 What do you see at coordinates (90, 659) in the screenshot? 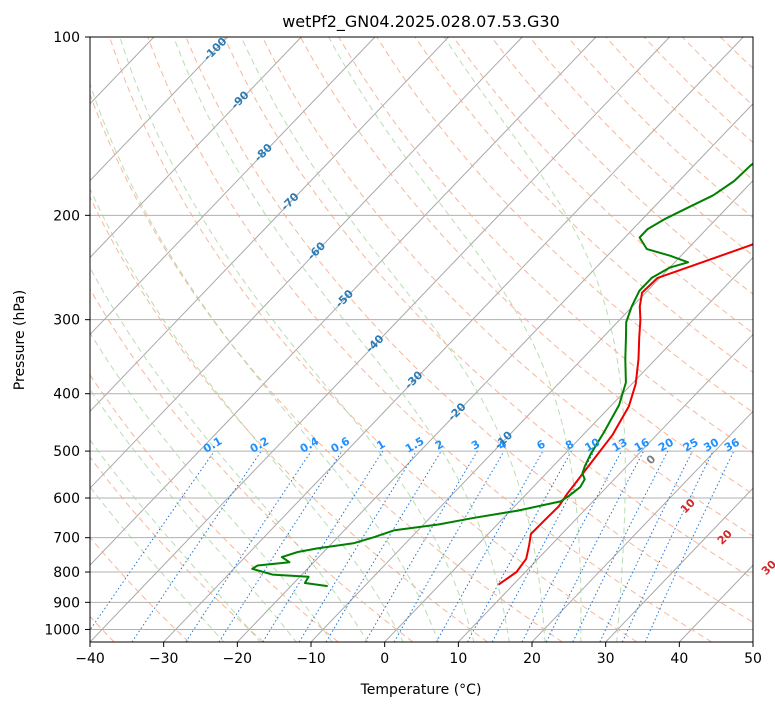
I see `x-tick-label: −40` at bounding box center [90, 659].